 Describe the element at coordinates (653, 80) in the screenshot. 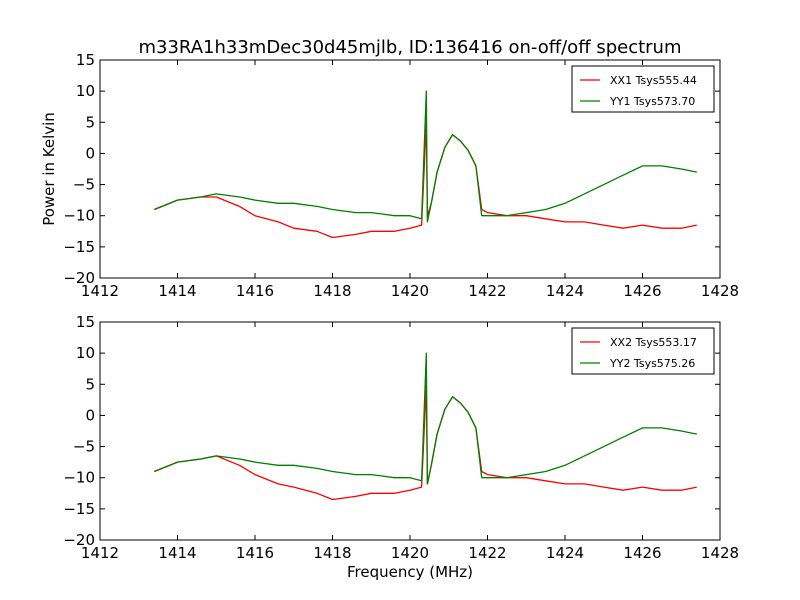

I see `legend-label: XX1 Tsys555.44` at that location.